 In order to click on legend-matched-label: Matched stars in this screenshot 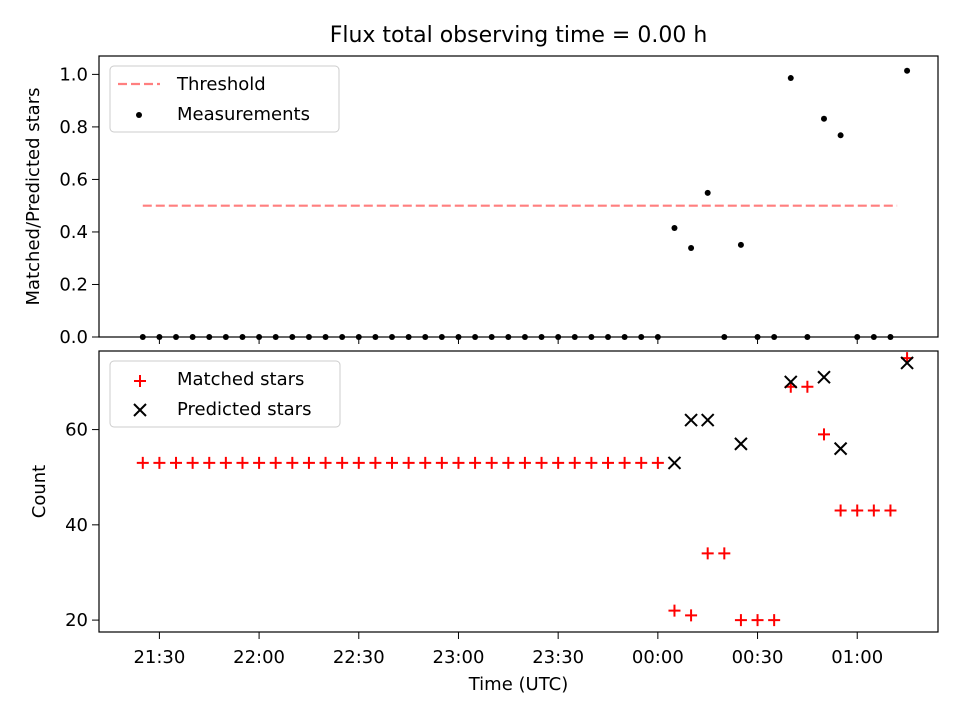, I will do `click(240, 379)`.